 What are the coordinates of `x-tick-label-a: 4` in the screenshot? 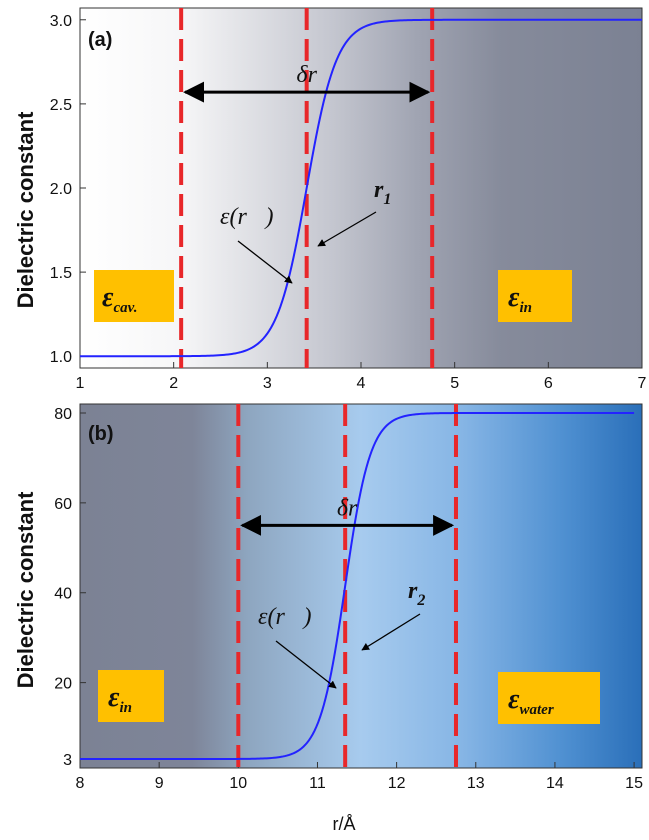 It's located at (361, 383).